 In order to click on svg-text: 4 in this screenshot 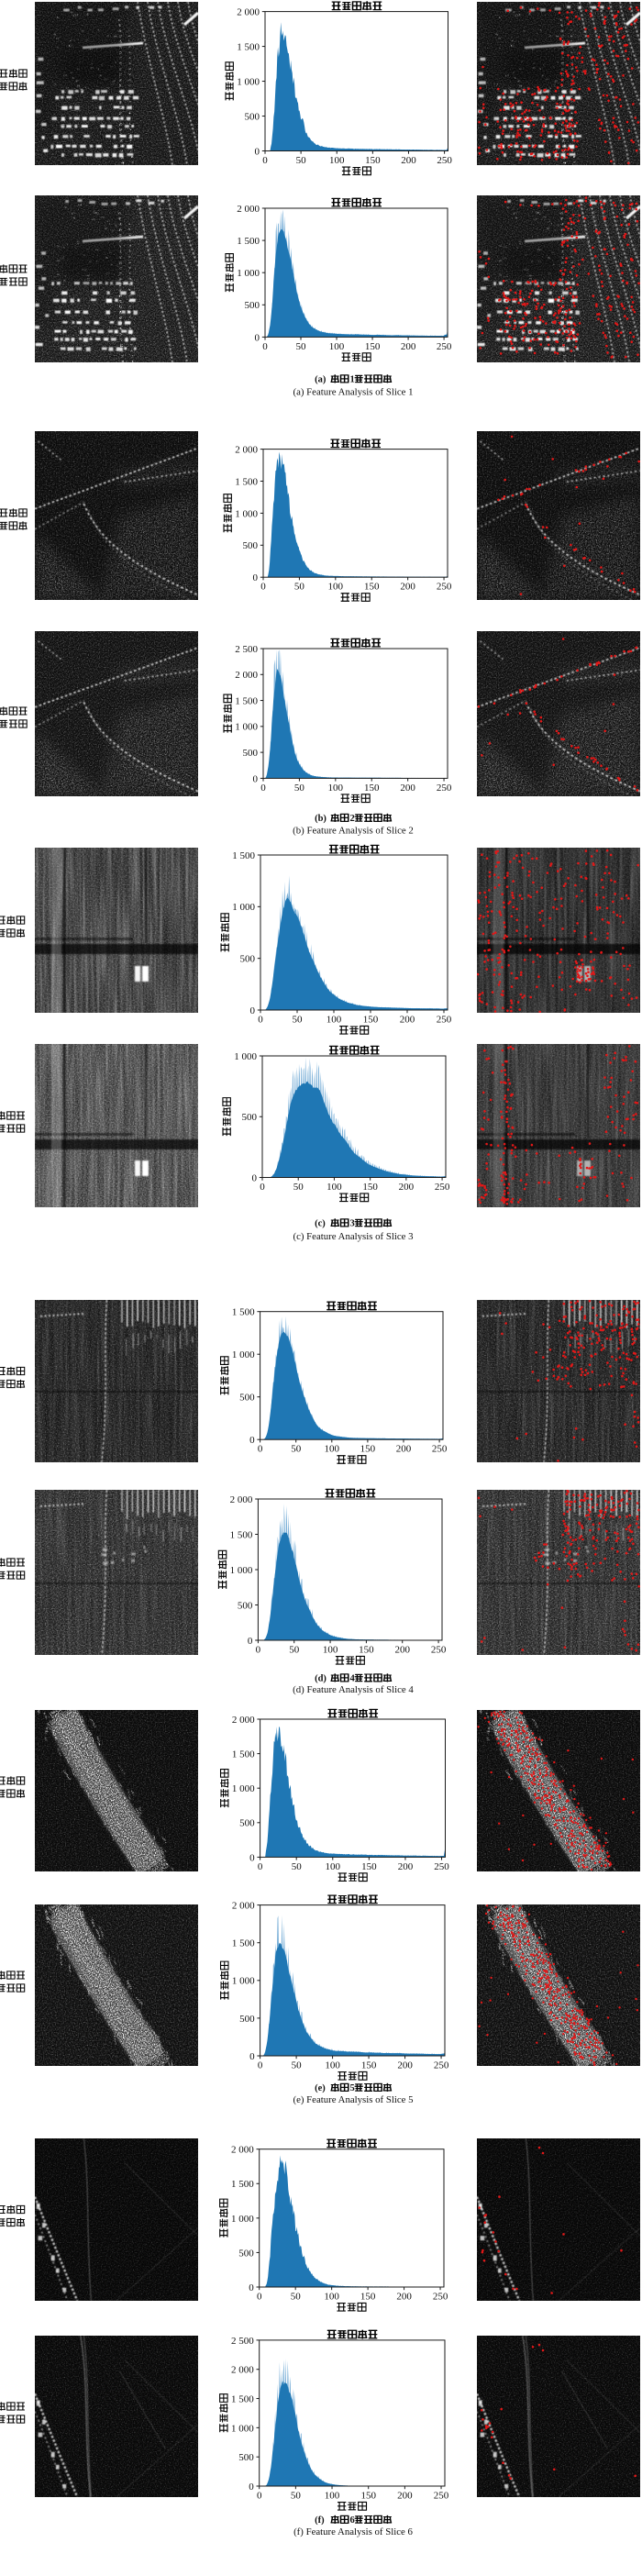, I will do `click(353, 1679)`.